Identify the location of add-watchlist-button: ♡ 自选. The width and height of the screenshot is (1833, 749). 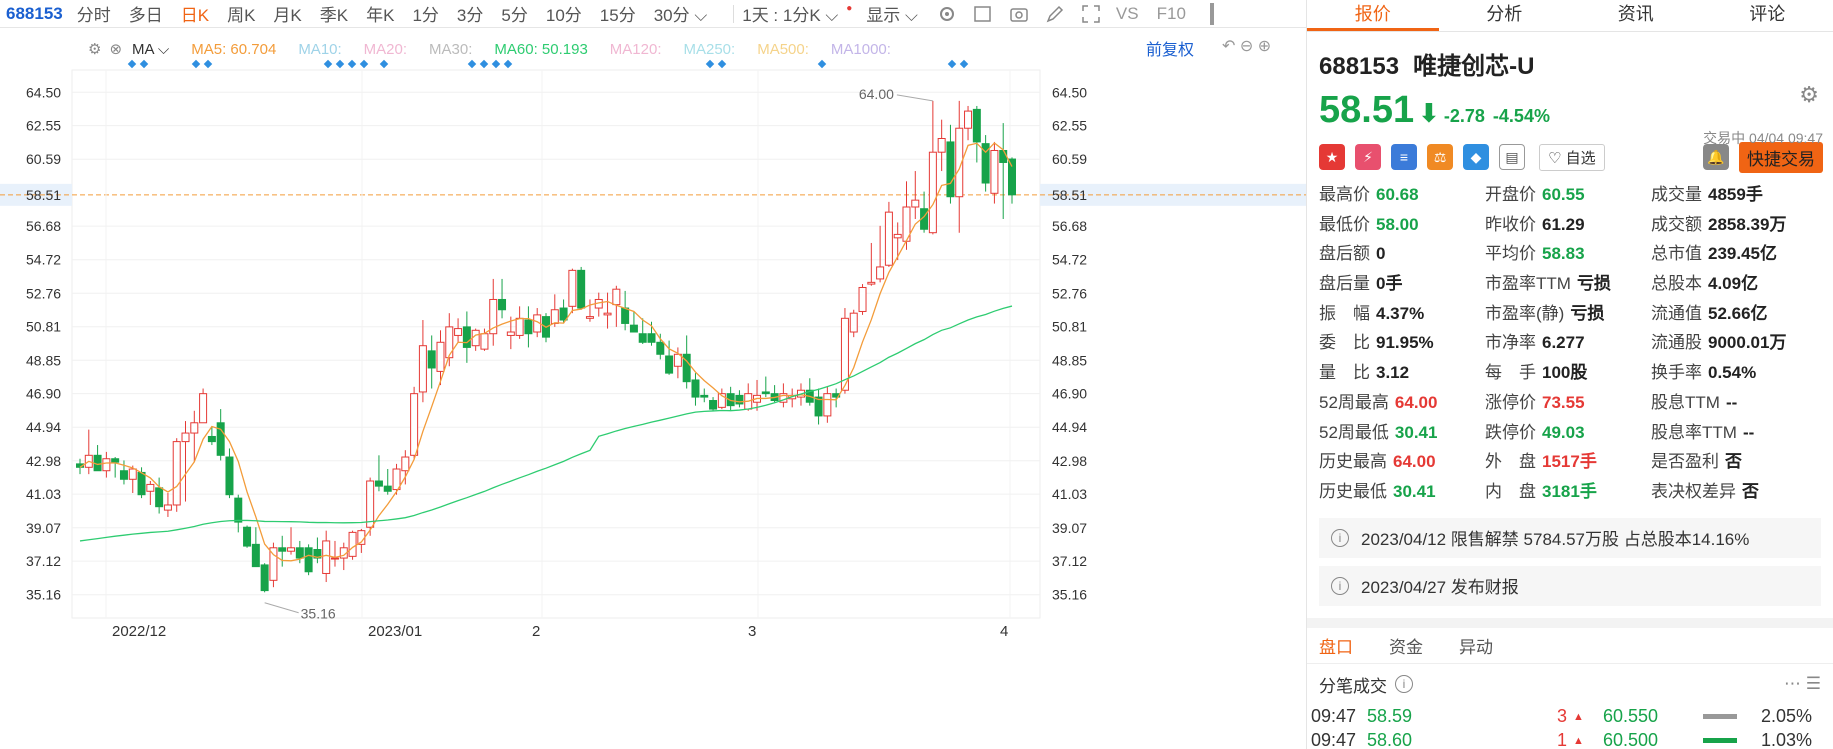
(1572, 157).